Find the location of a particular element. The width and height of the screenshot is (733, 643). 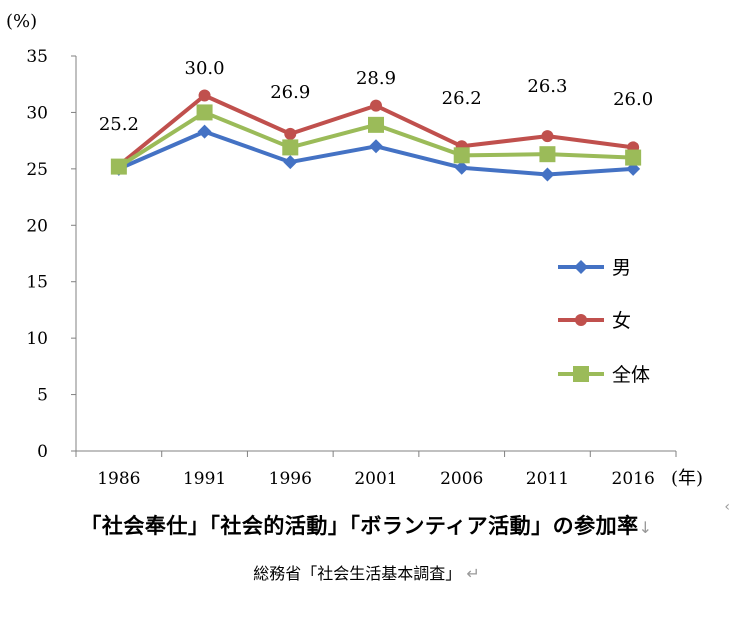

x-tick-label: 1991 is located at coordinates (204, 479).